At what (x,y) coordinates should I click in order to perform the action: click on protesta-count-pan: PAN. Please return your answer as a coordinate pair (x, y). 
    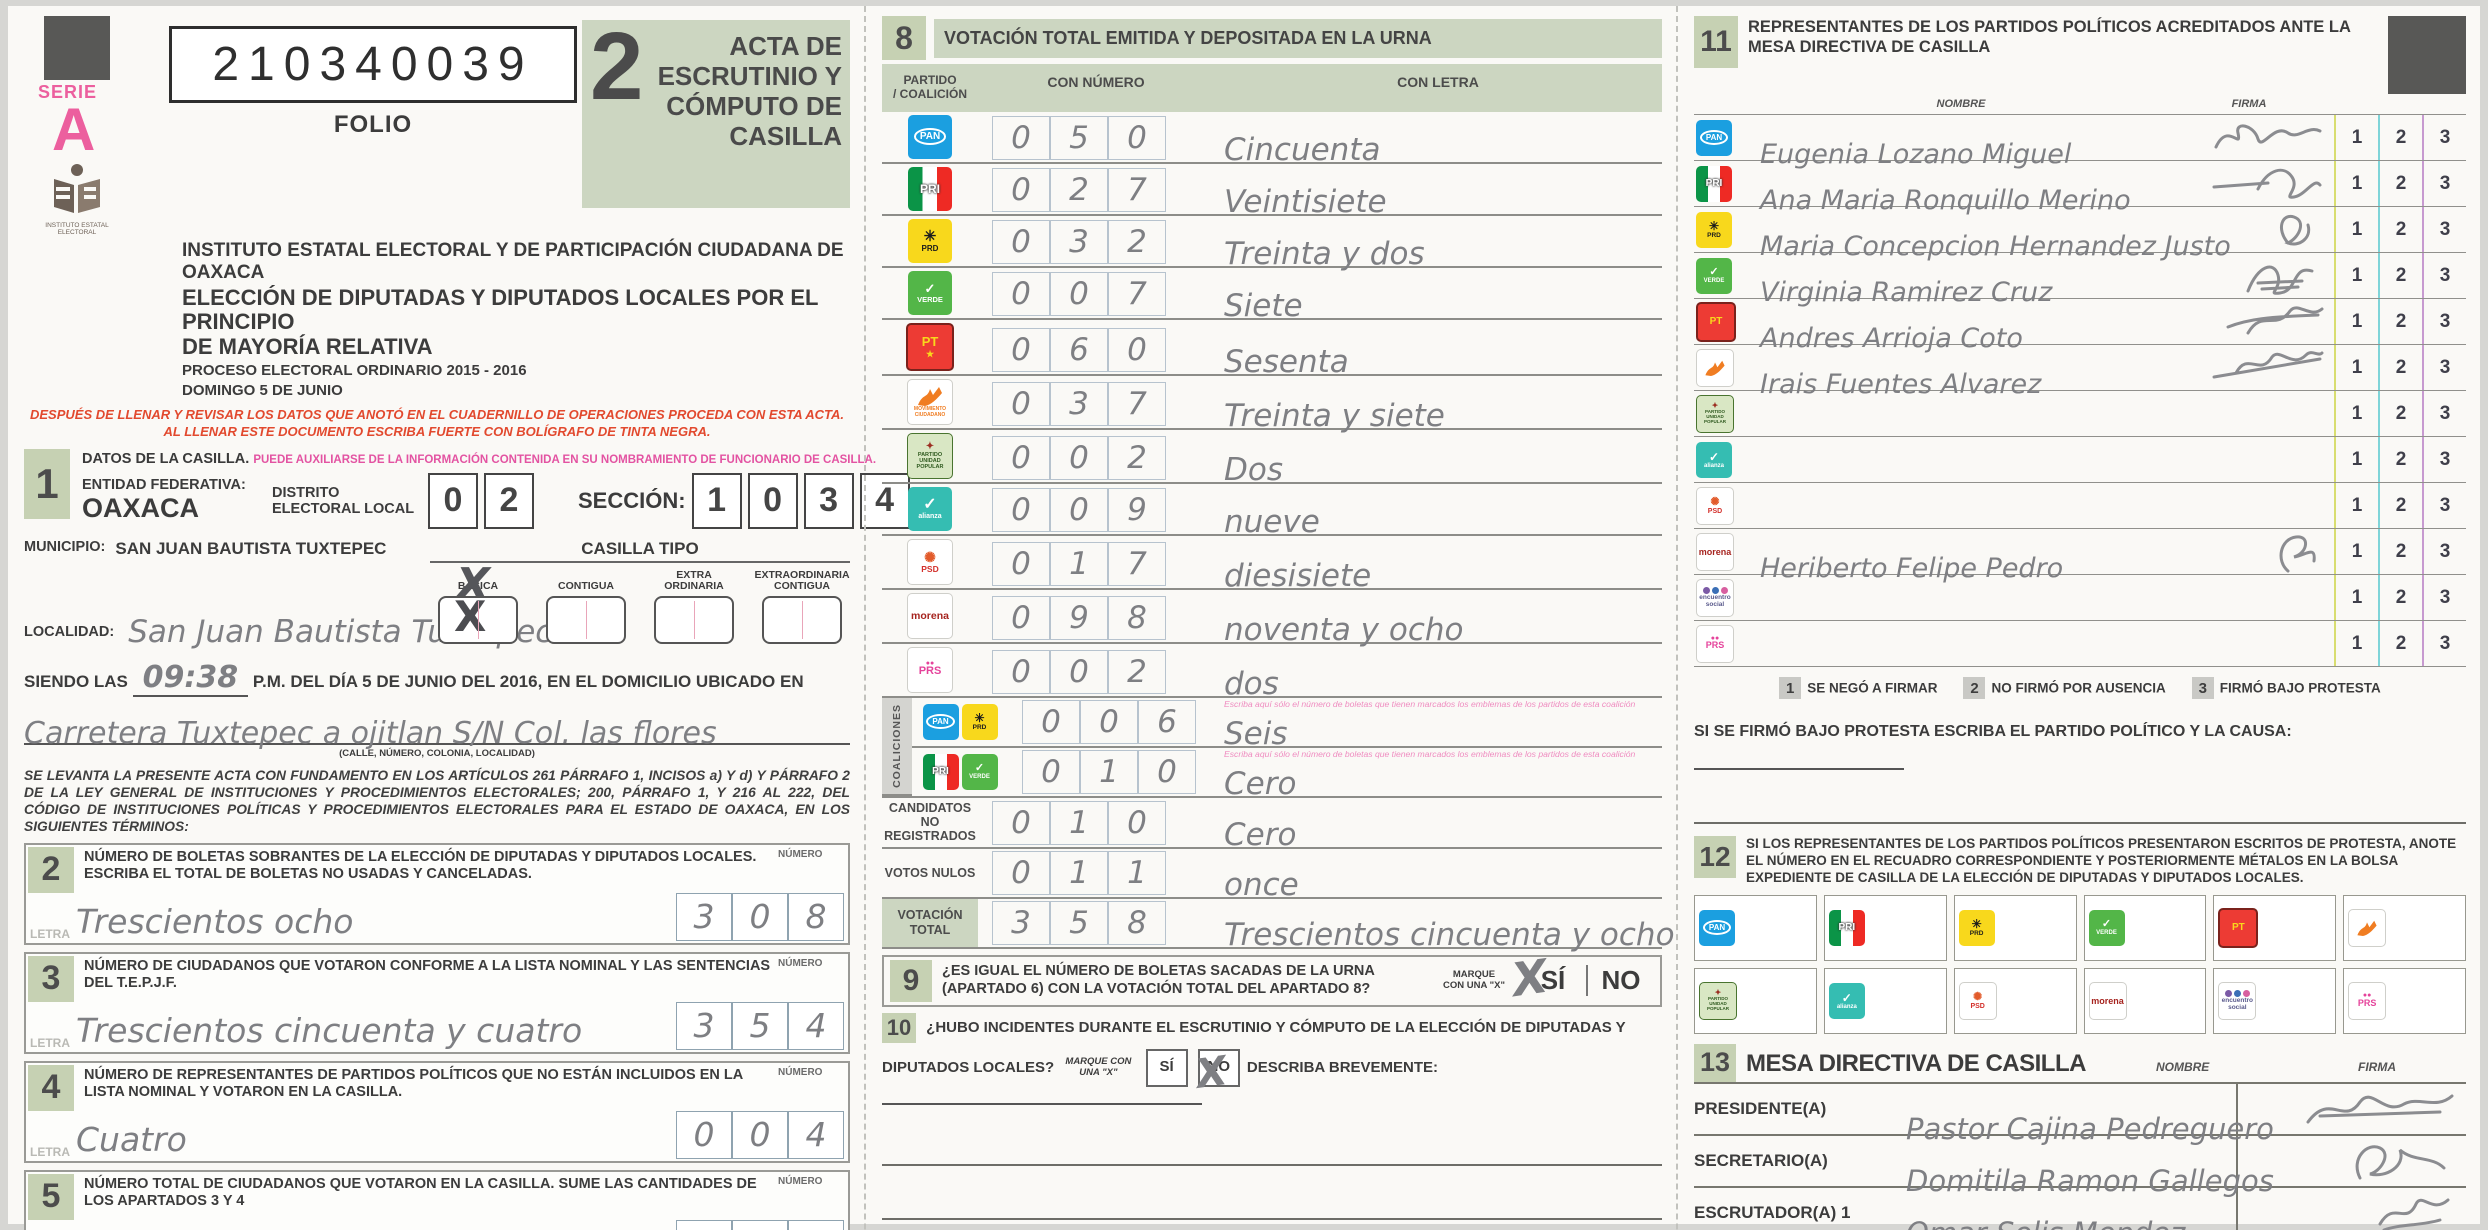
    Looking at the image, I should click on (1755, 927).